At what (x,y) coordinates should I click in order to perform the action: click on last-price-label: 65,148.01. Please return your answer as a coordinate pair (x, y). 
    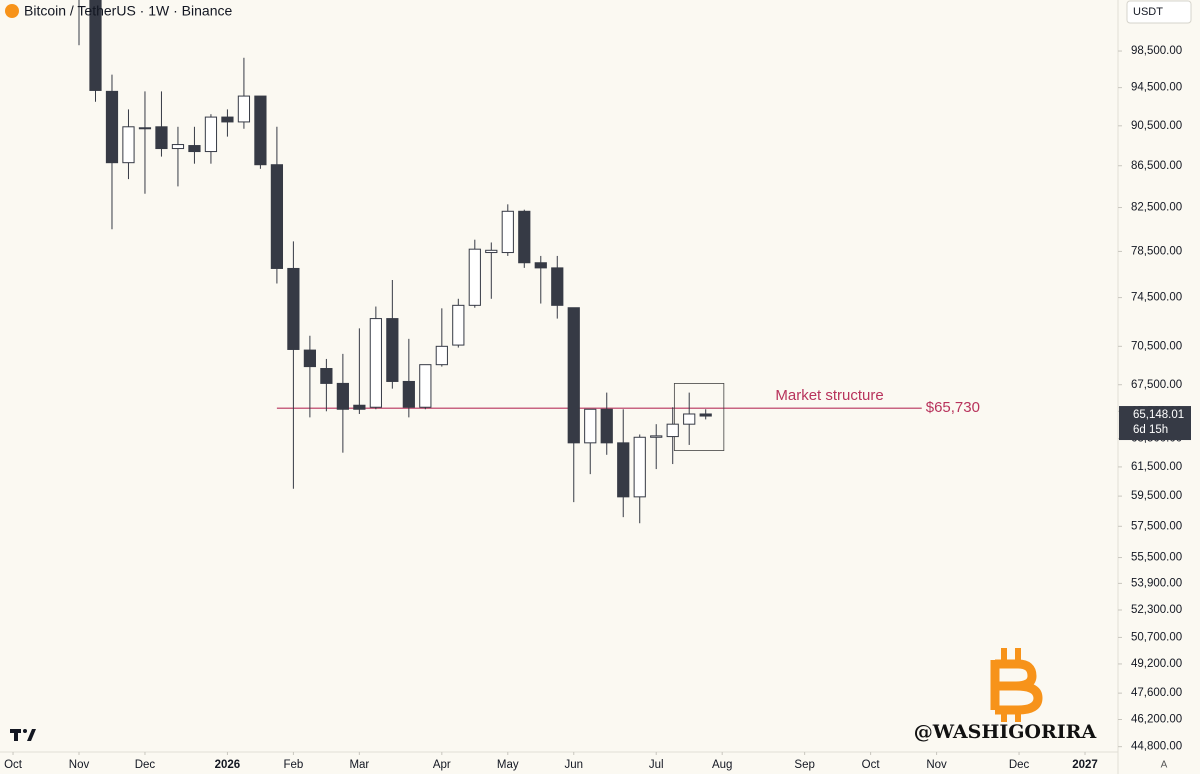
    Looking at the image, I should click on (1158, 415).